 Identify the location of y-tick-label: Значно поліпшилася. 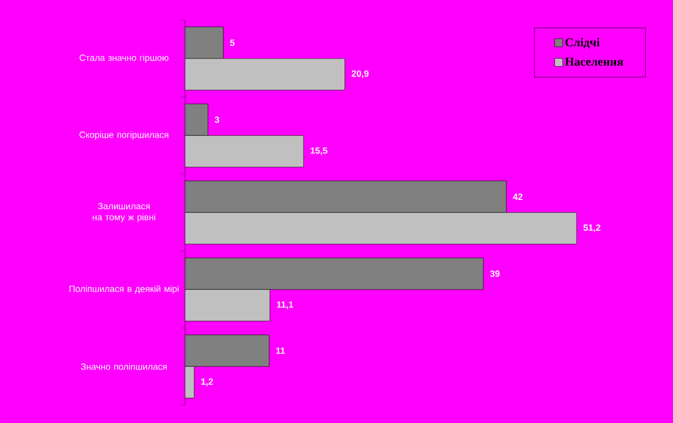
(123, 366).